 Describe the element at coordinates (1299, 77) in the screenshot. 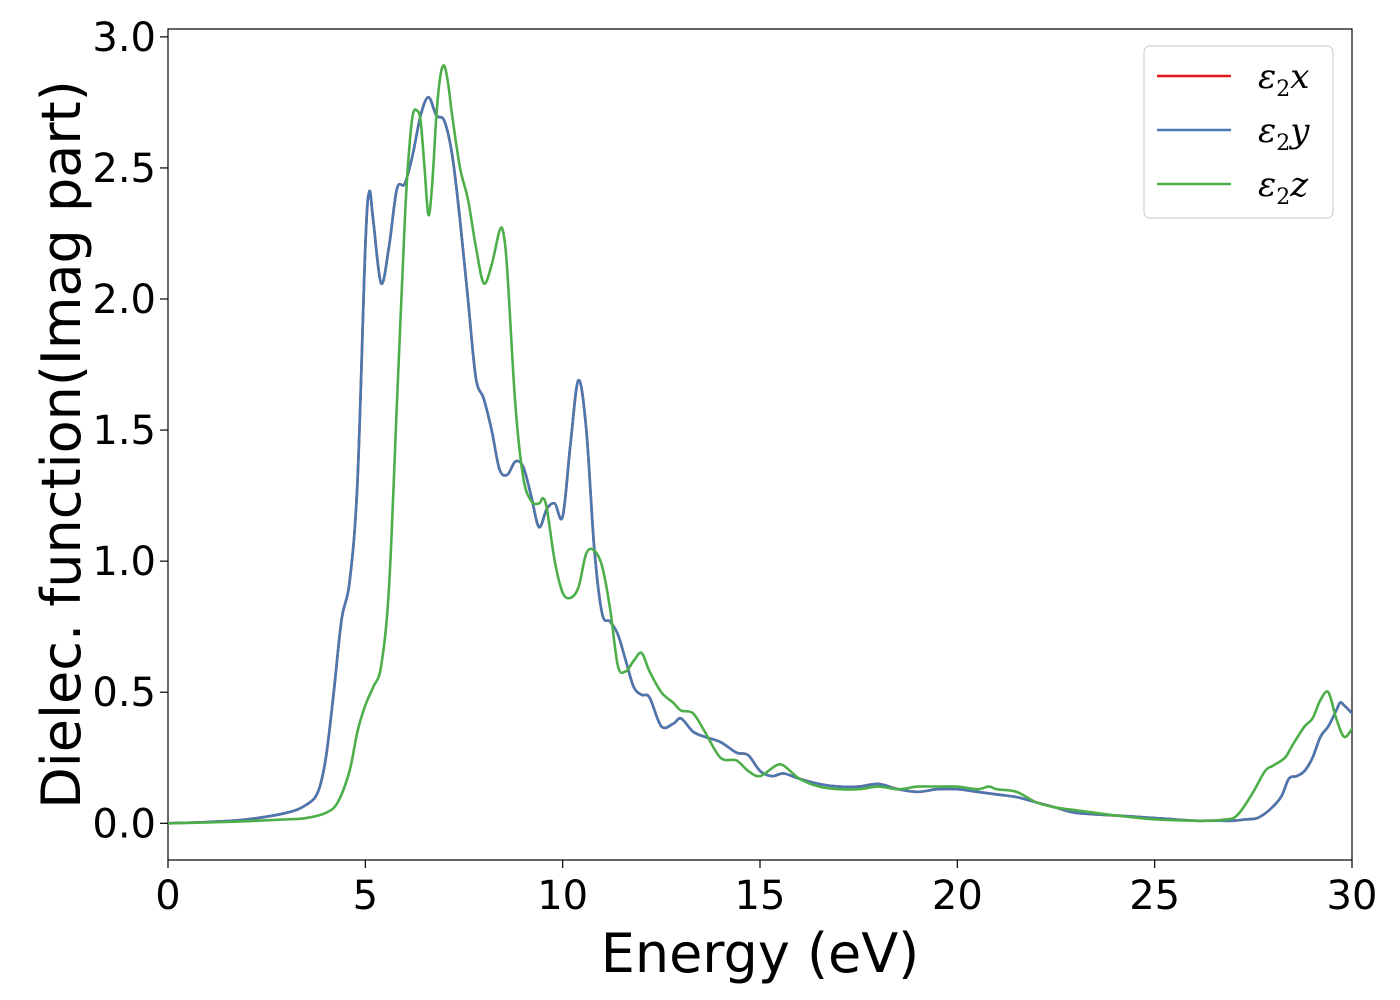

I see `legend-variable: x` at that location.